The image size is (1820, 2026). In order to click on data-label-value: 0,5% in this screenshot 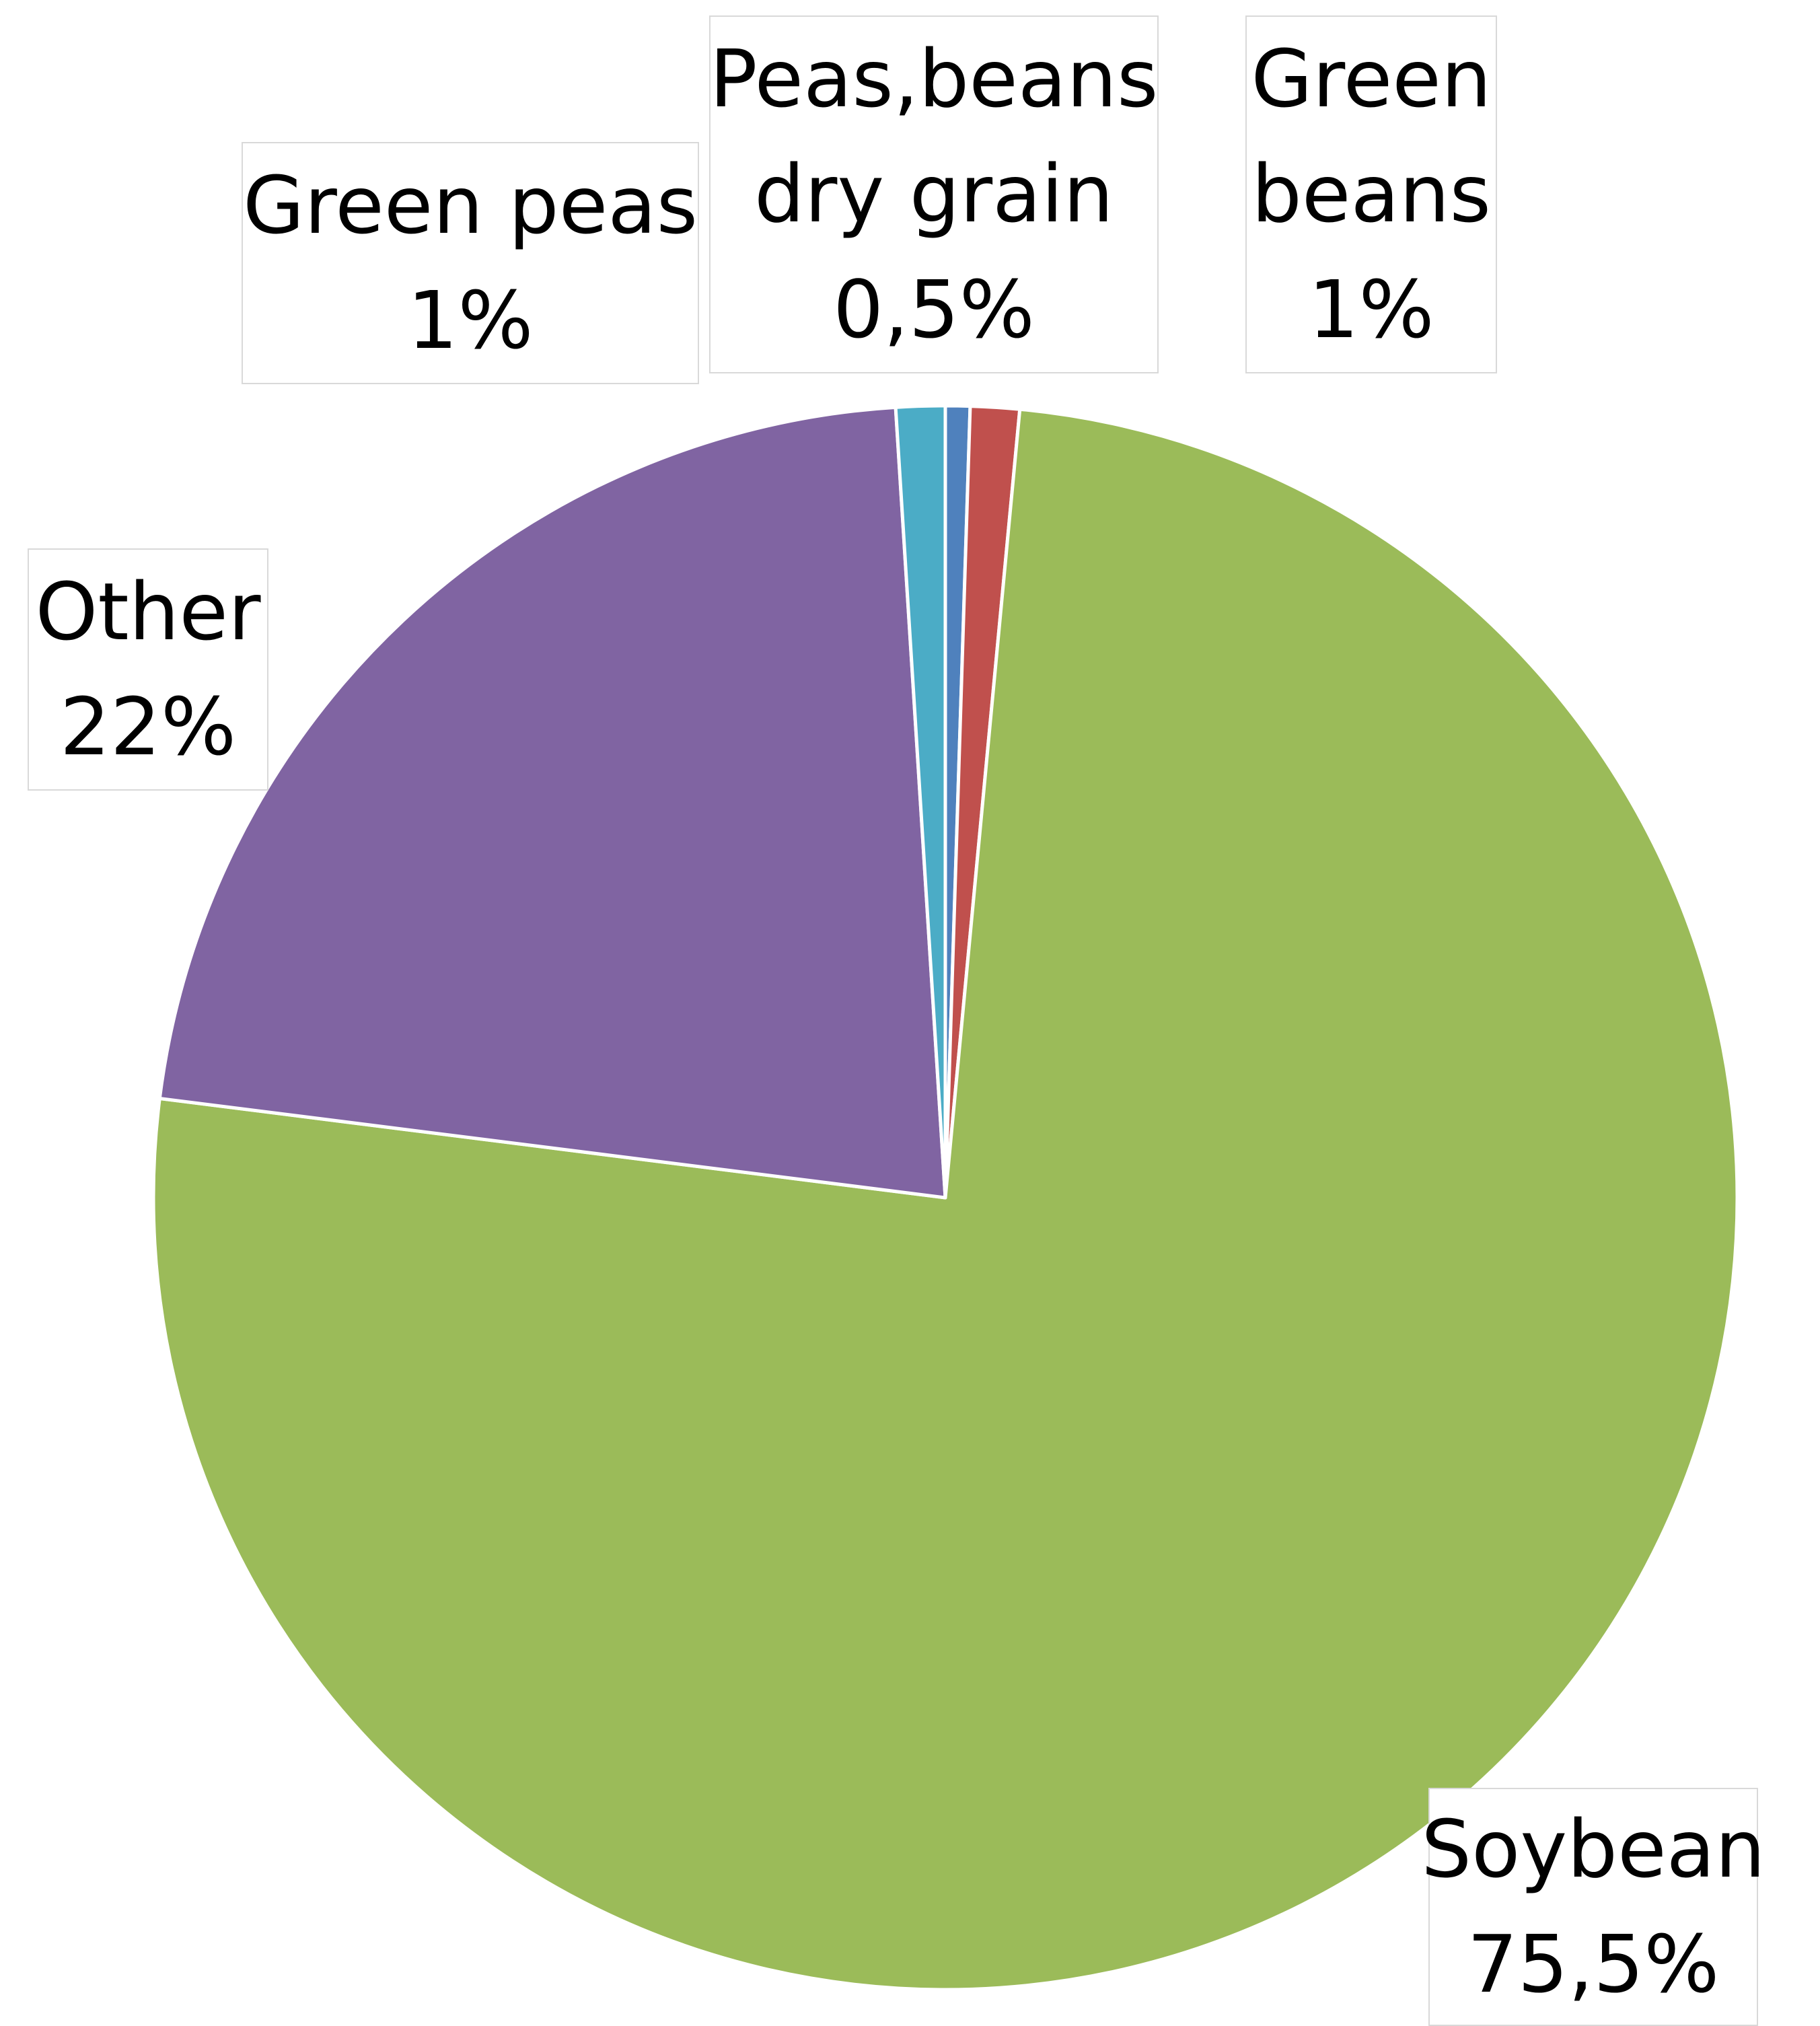, I will do `click(934, 309)`.